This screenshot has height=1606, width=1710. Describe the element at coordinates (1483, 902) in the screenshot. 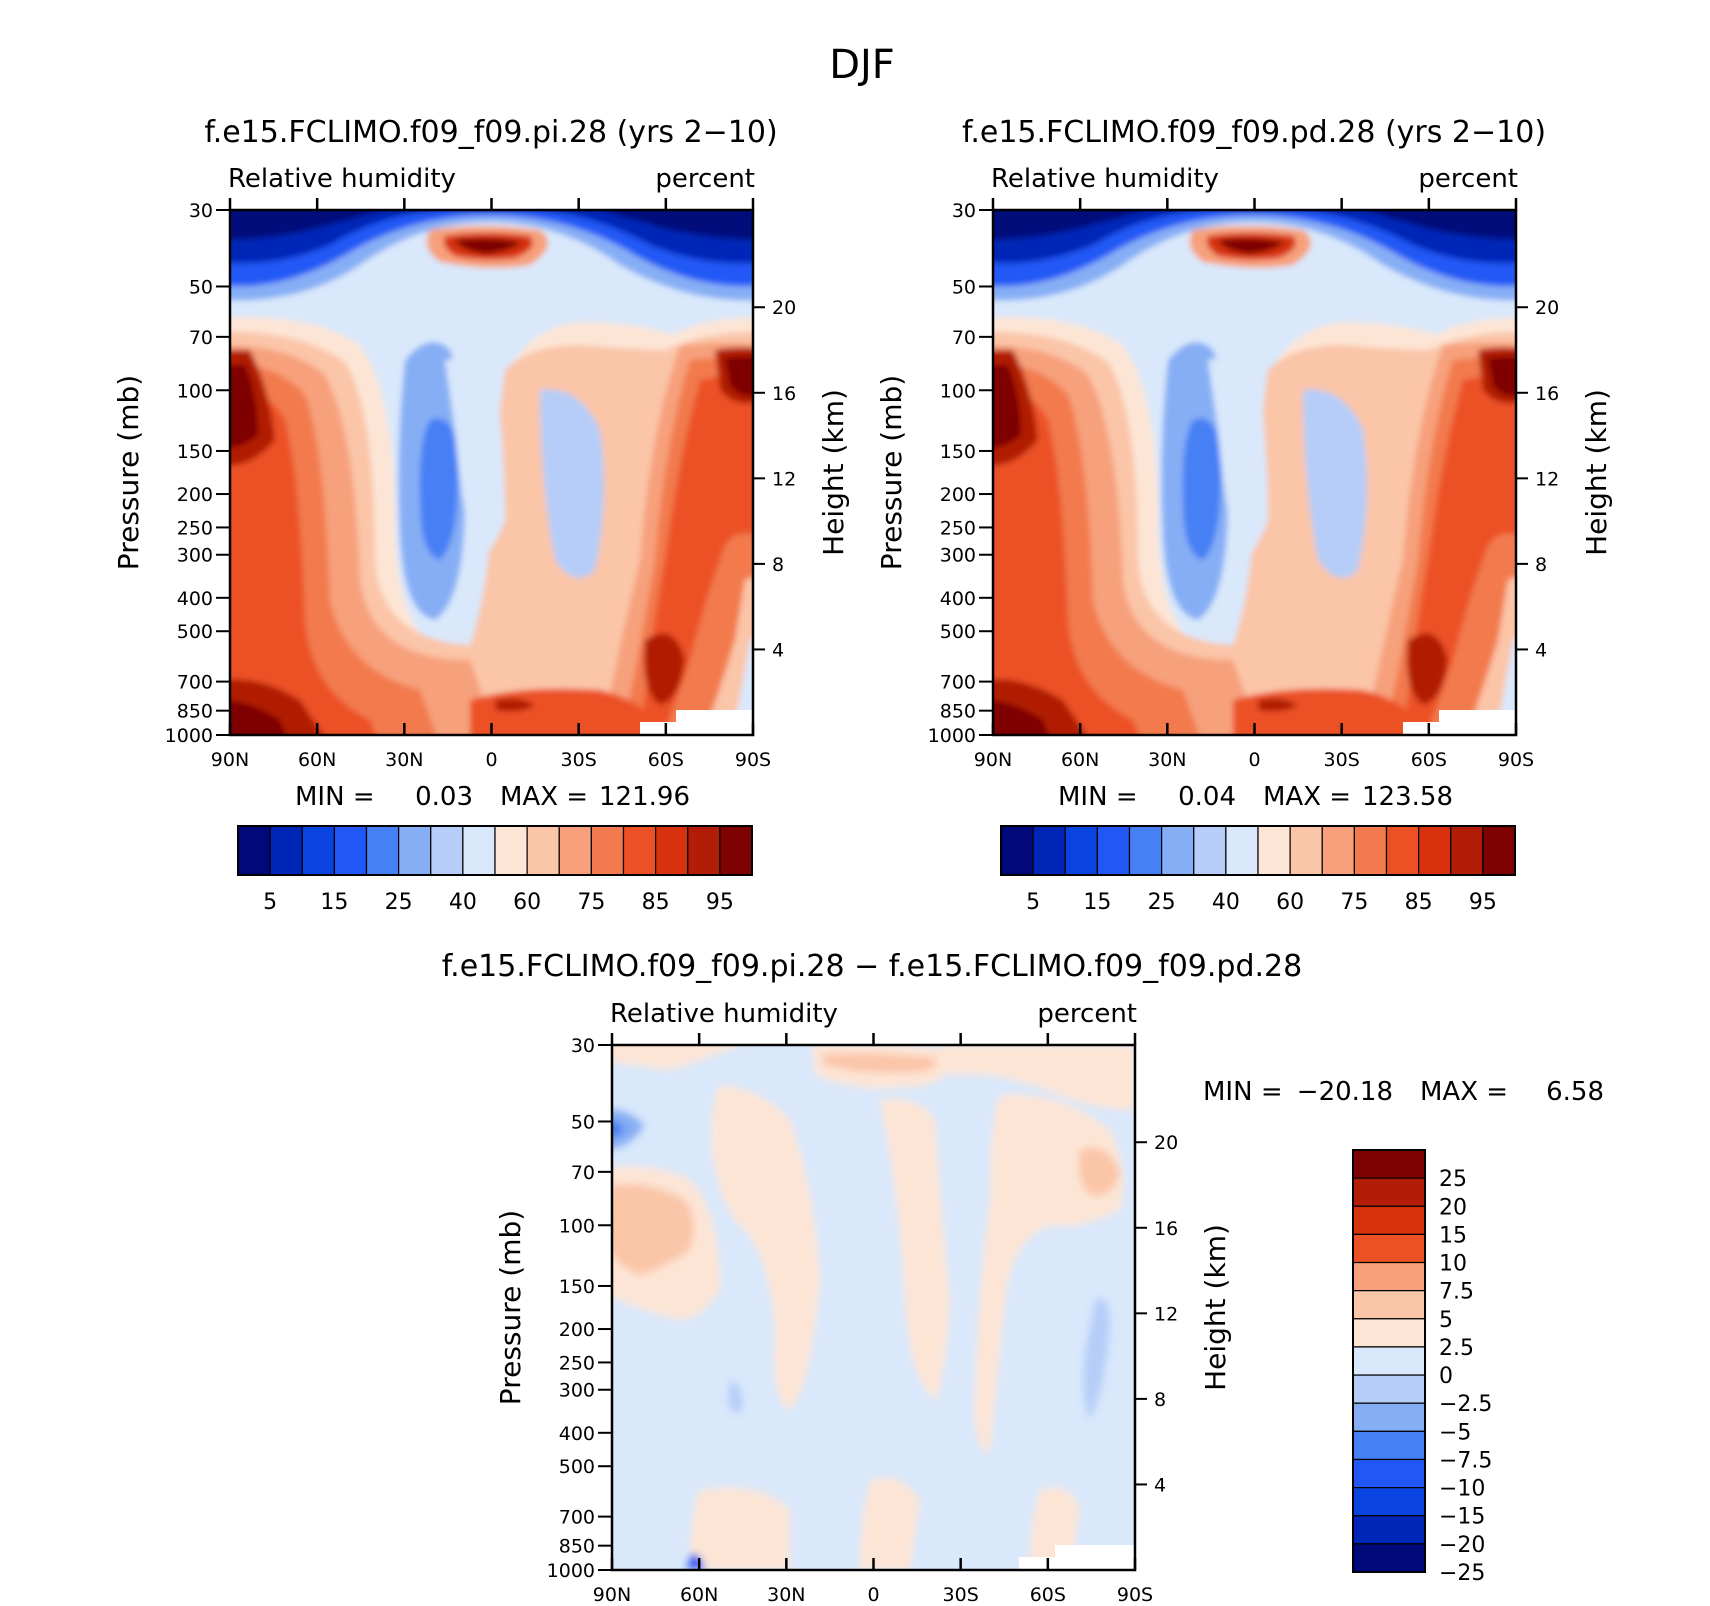

I see `colorbar-label: 95` at that location.